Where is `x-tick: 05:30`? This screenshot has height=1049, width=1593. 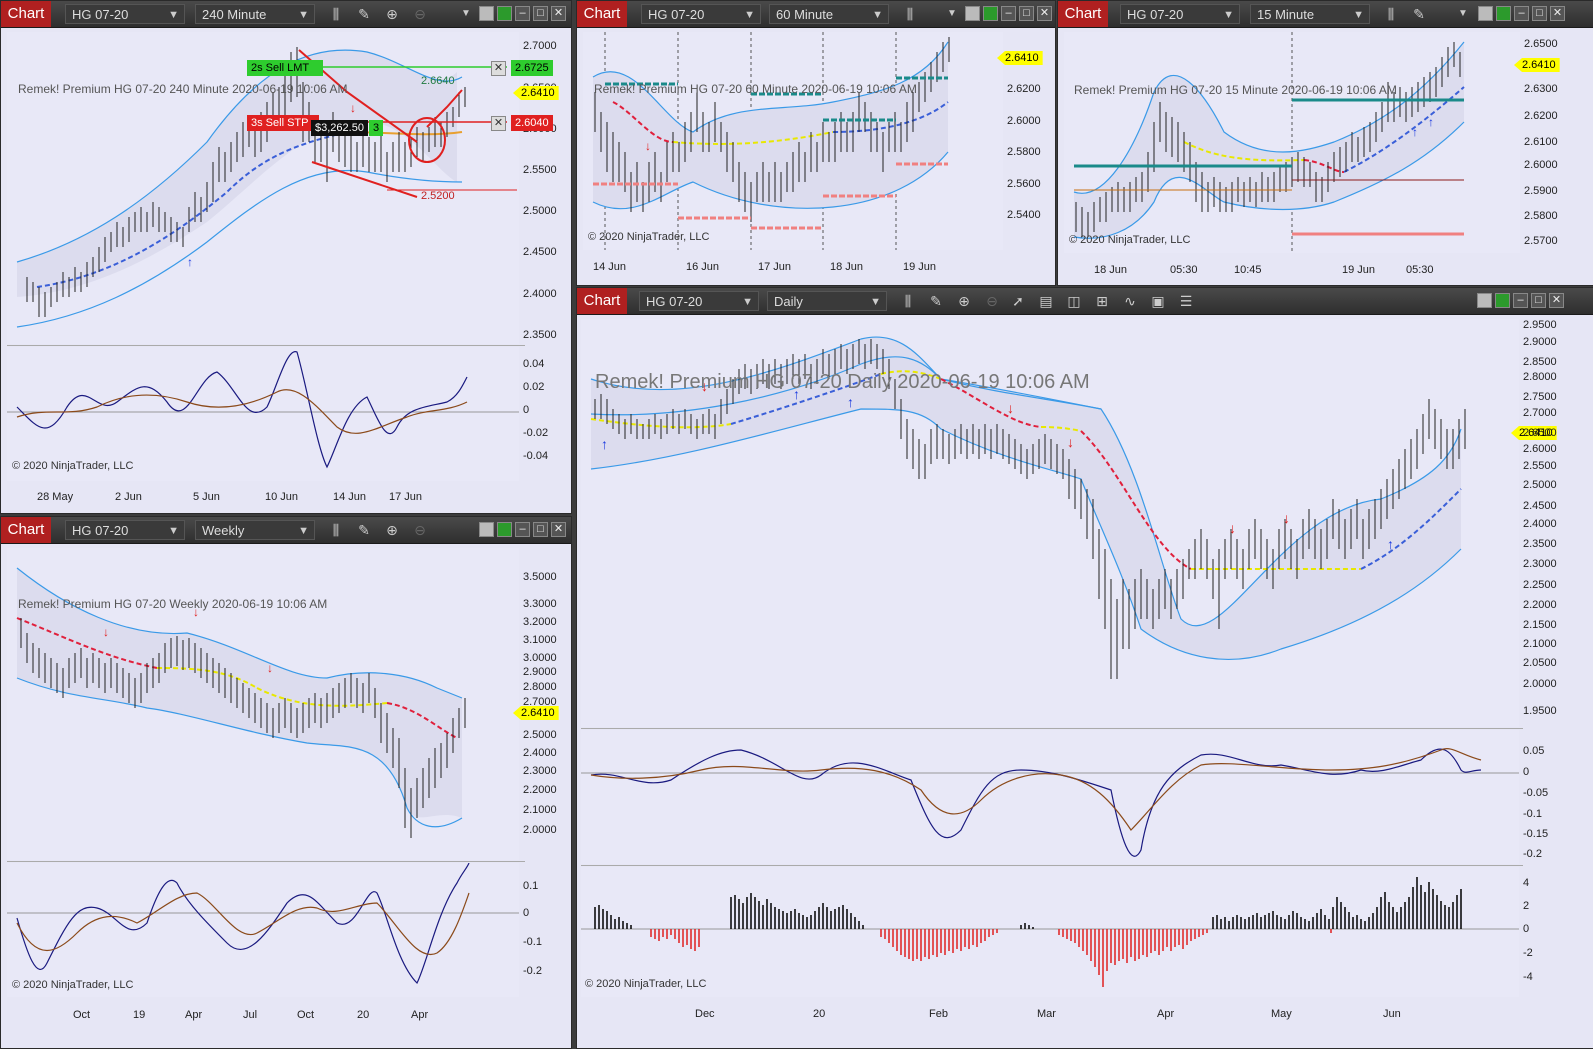
x-tick: 05:30 is located at coordinates (1420, 270).